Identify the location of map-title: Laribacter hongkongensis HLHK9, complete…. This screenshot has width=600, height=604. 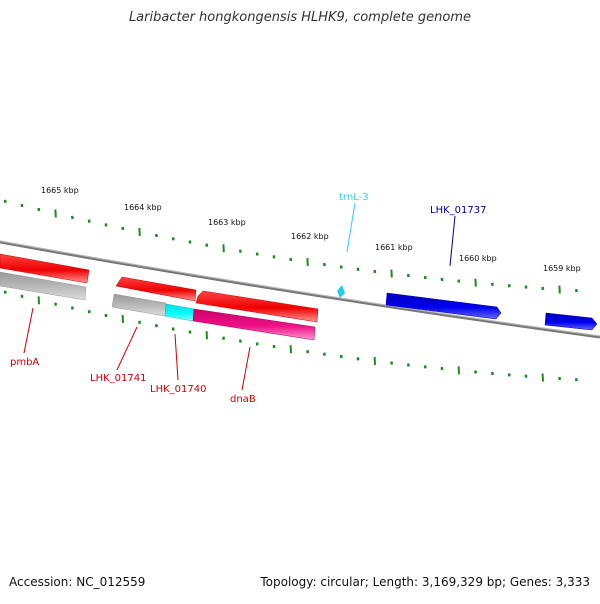
(300, 17).